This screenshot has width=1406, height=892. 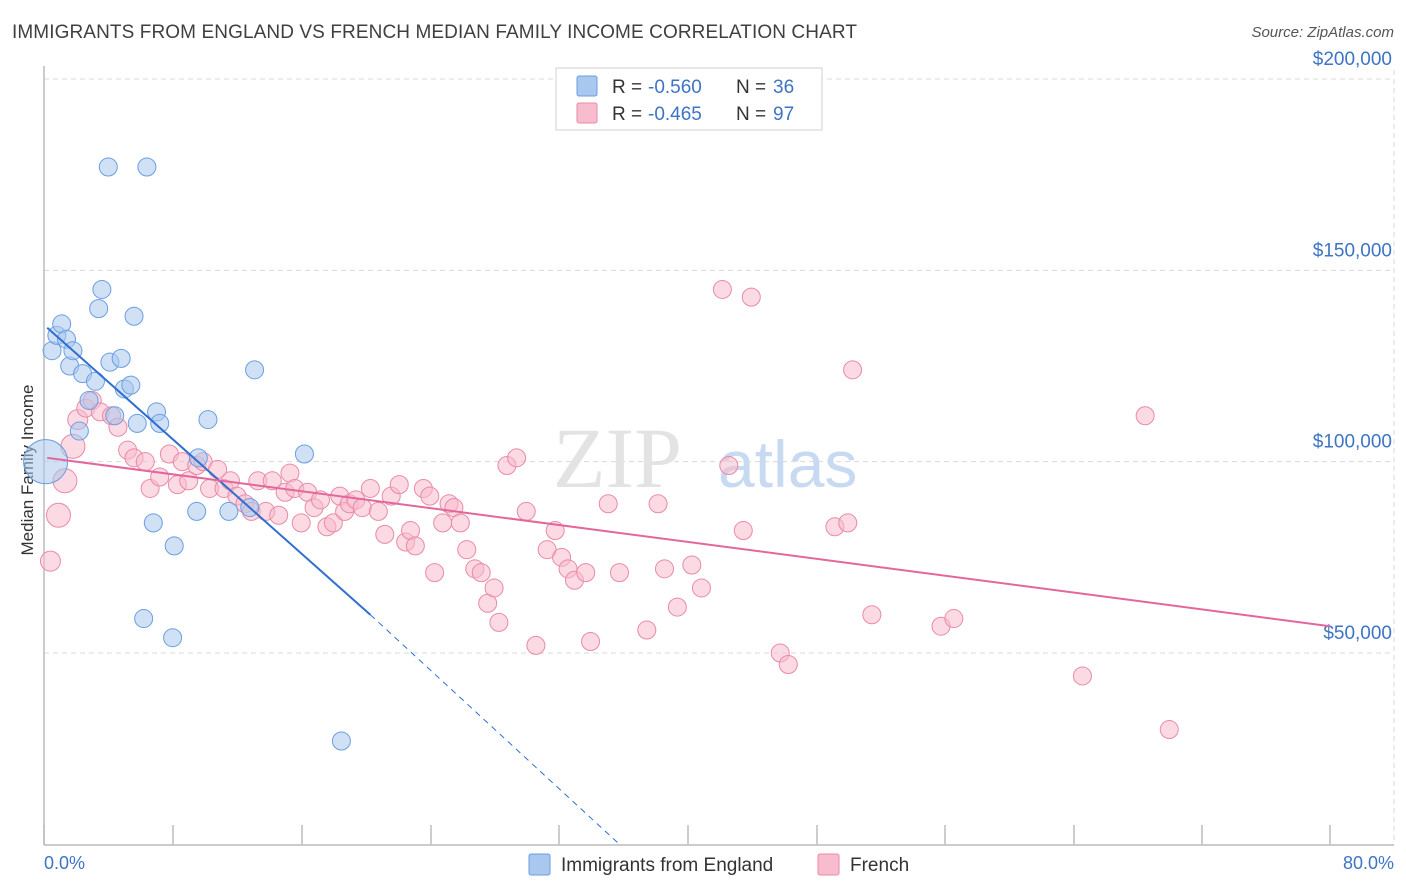 What do you see at coordinates (627, 87) in the screenshot?
I see `legend-r-label-england: R =` at bounding box center [627, 87].